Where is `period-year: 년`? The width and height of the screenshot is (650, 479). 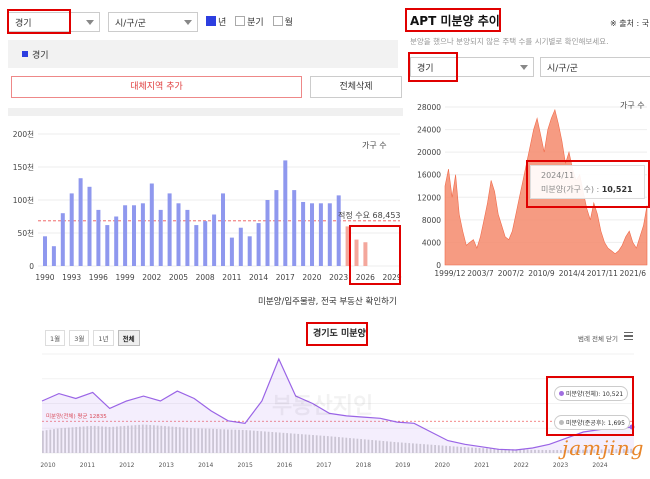
period-year: 년 is located at coordinates (216, 22).